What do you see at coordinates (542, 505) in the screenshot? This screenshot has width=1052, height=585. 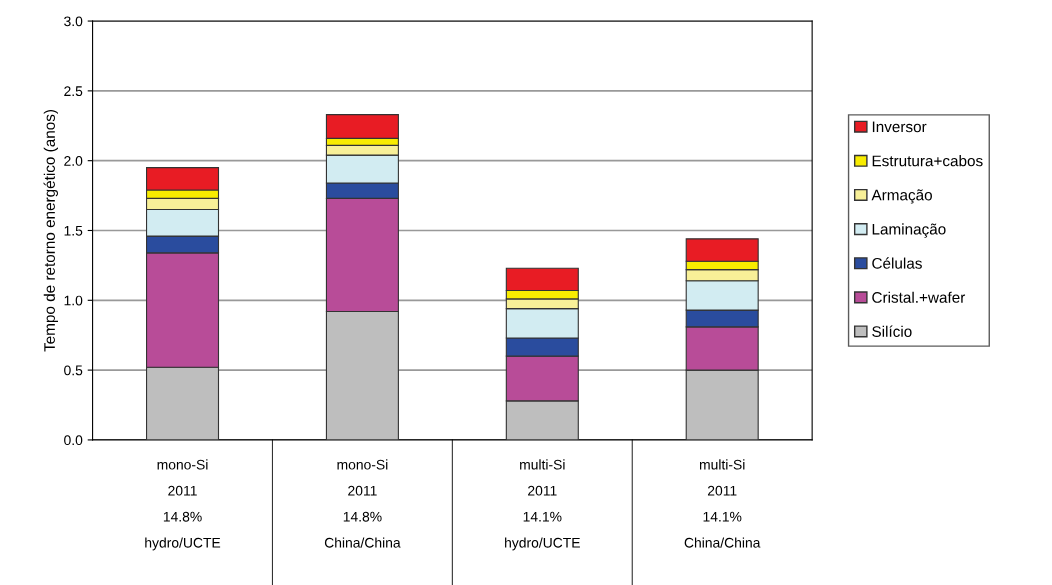 I see `x-tick-label: multi-Si 2011 14.1% hydro/UCTE` at bounding box center [542, 505].